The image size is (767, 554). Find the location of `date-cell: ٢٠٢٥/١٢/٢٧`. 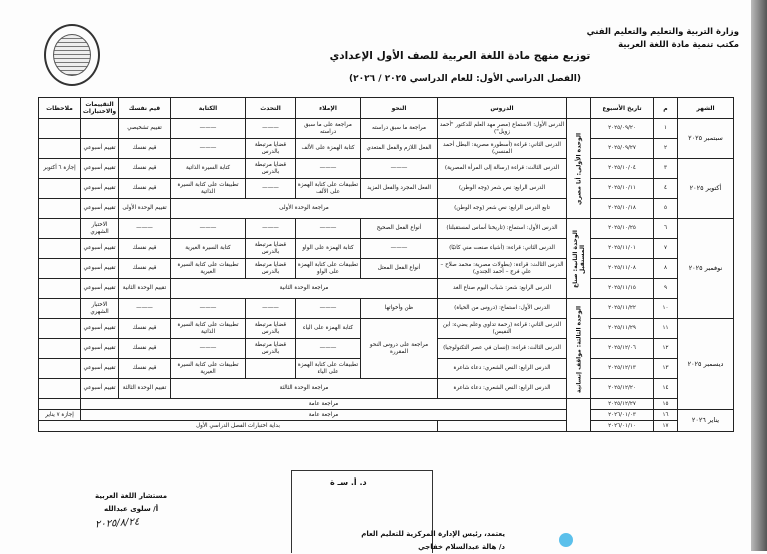

date-cell: ٢٠٢٥/١٢/٢٧ is located at coordinates (622, 404).